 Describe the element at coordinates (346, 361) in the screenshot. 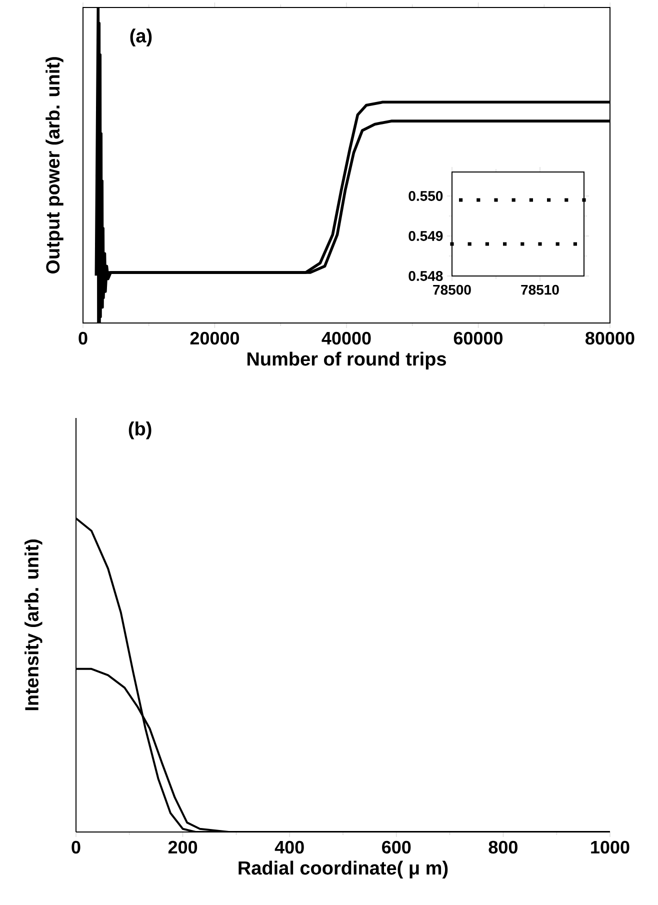

I see `x-axis-title: Number of round trips` at that location.